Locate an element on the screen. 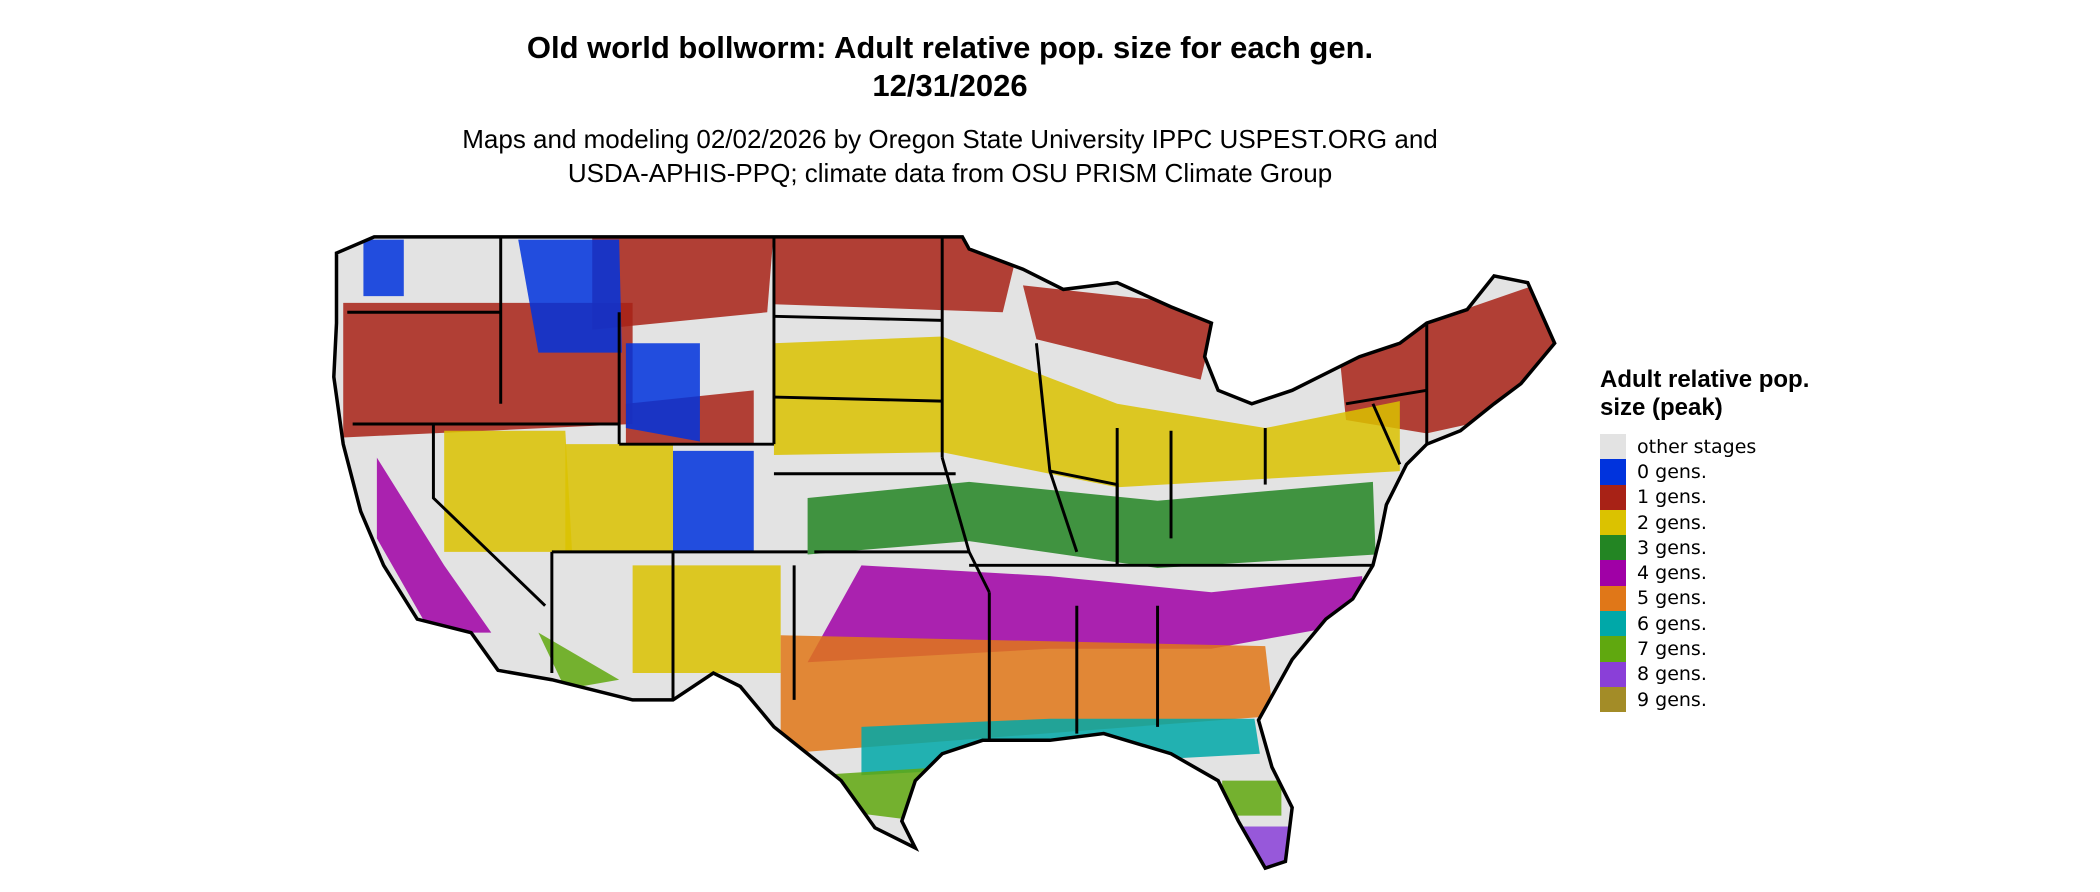 The width and height of the screenshot is (2100, 892). legend-label: 6 gens. is located at coordinates (1672, 623).